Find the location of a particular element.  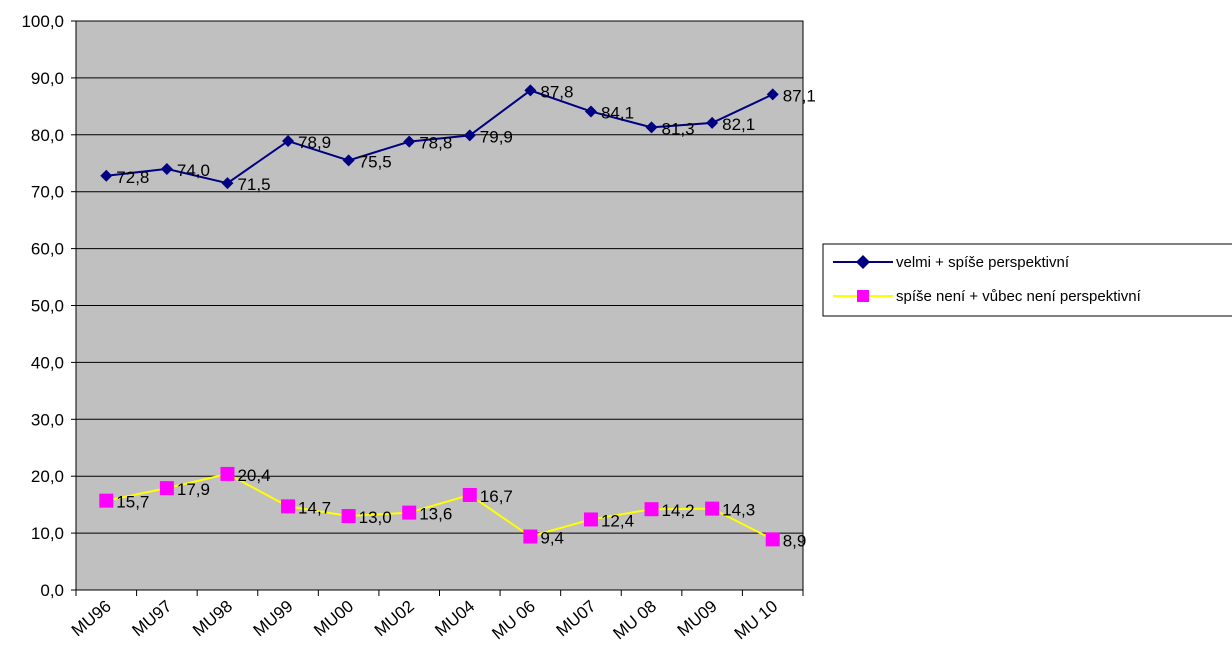

data-label: 14,2 is located at coordinates (678, 510).